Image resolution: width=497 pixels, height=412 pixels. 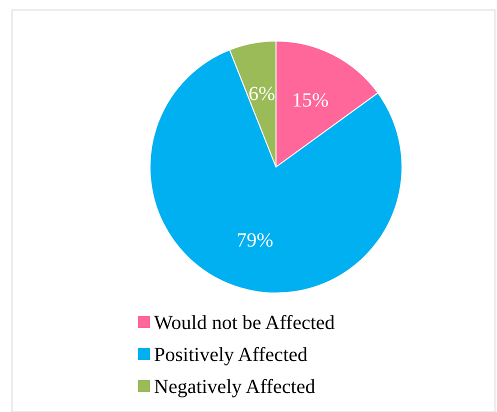 What do you see at coordinates (231, 355) in the screenshot?
I see `legend-label: Positively Affected` at bounding box center [231, 355].